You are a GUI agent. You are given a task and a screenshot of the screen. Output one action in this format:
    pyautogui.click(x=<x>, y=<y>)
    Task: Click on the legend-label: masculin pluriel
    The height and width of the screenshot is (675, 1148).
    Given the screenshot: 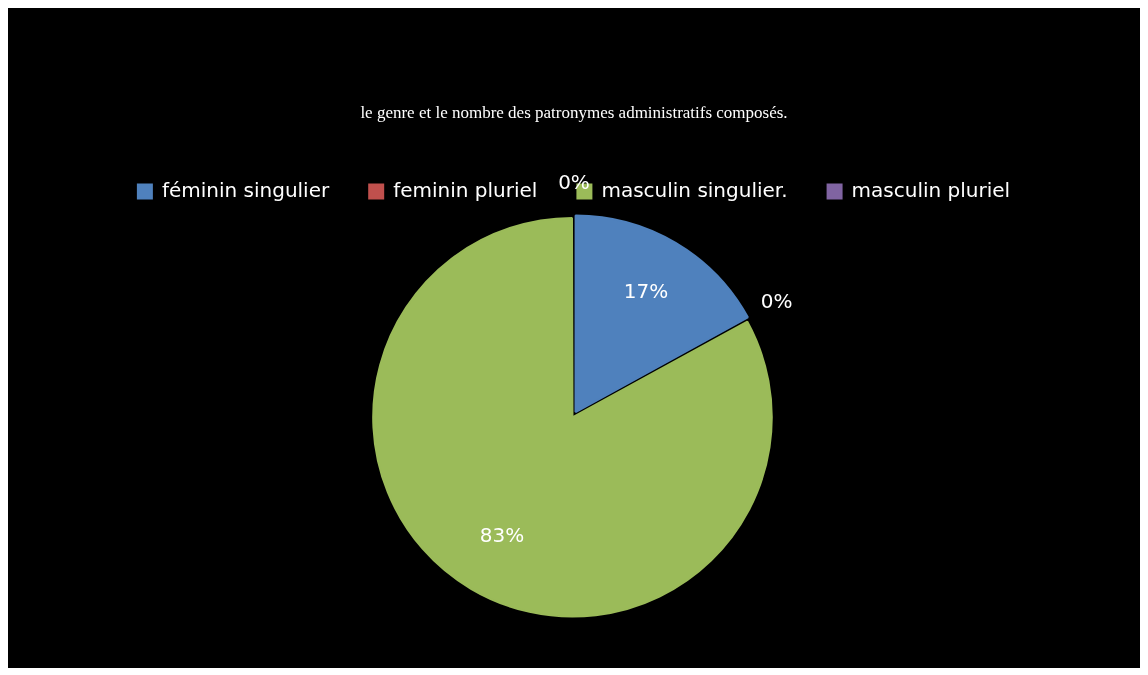 What is the action you would take?
    pyautogui.click(x=931, y=189)
    